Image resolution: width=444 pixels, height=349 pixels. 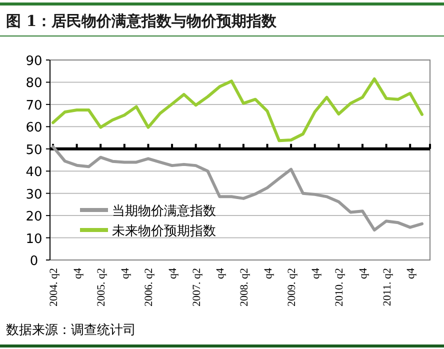 I want to click on y-tick-label: 40, so click(x=34, y=172).